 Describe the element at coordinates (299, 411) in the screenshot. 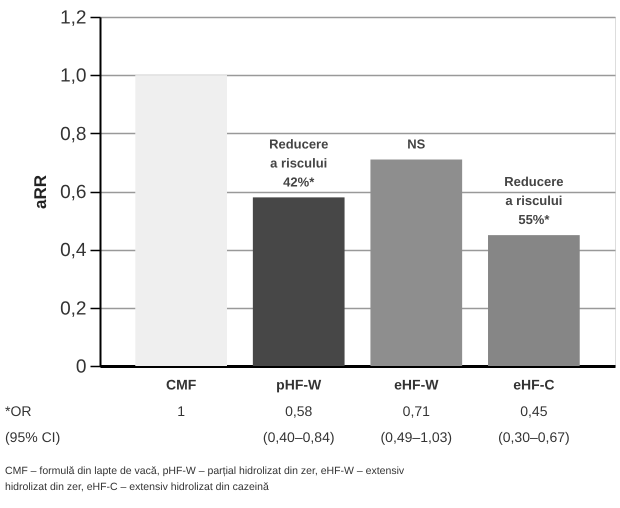

I see `data-label: 0,58` at that location.